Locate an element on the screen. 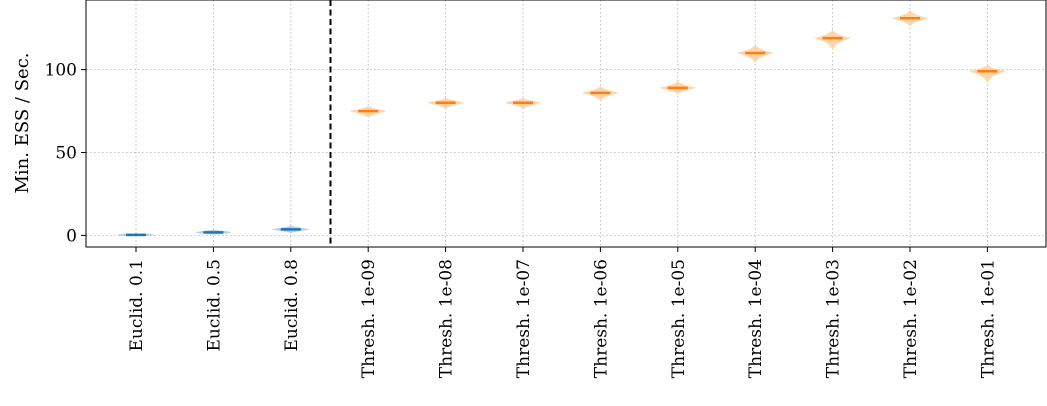 The height and width of the screenshot is (406, 1047). y-tick-label: 50 is located at coordinates (66, 154).